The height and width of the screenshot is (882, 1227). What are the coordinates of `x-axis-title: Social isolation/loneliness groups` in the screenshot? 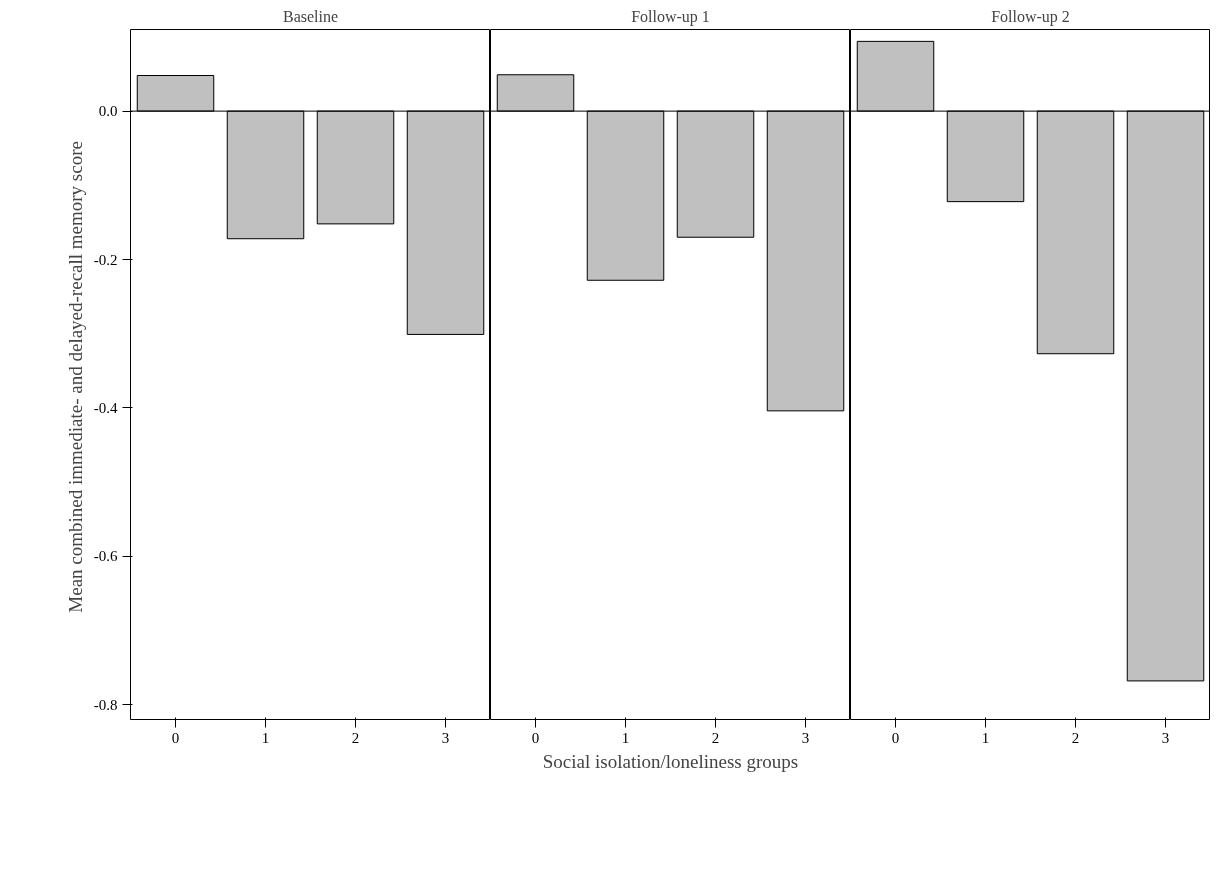 It's located at (670, 761).